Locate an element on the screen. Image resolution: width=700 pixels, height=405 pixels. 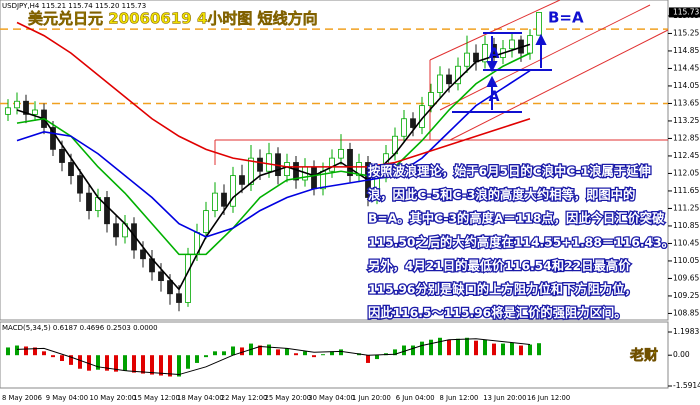
macd-title: MACD(5,34,5) 0.6187 0.4696 0.2503 0.0000 is located at coordinates (80, 328).